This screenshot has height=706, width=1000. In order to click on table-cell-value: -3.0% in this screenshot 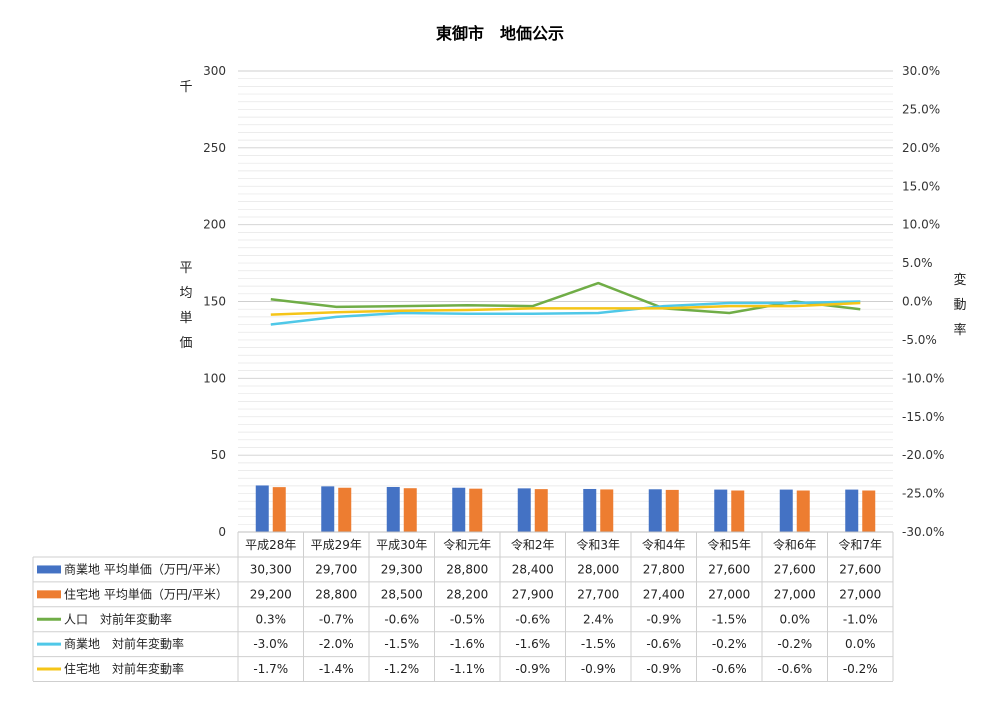, I will do `click(270, 644)`.